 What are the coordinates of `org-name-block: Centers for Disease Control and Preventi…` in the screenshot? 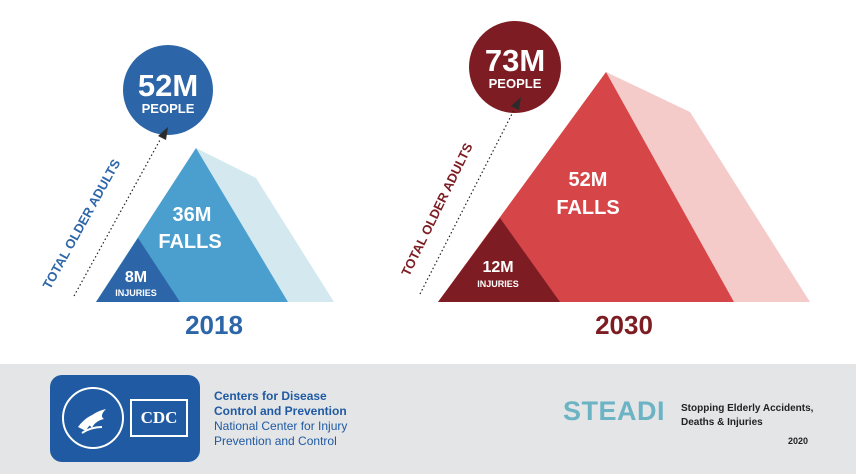 It's located at (280, 419).